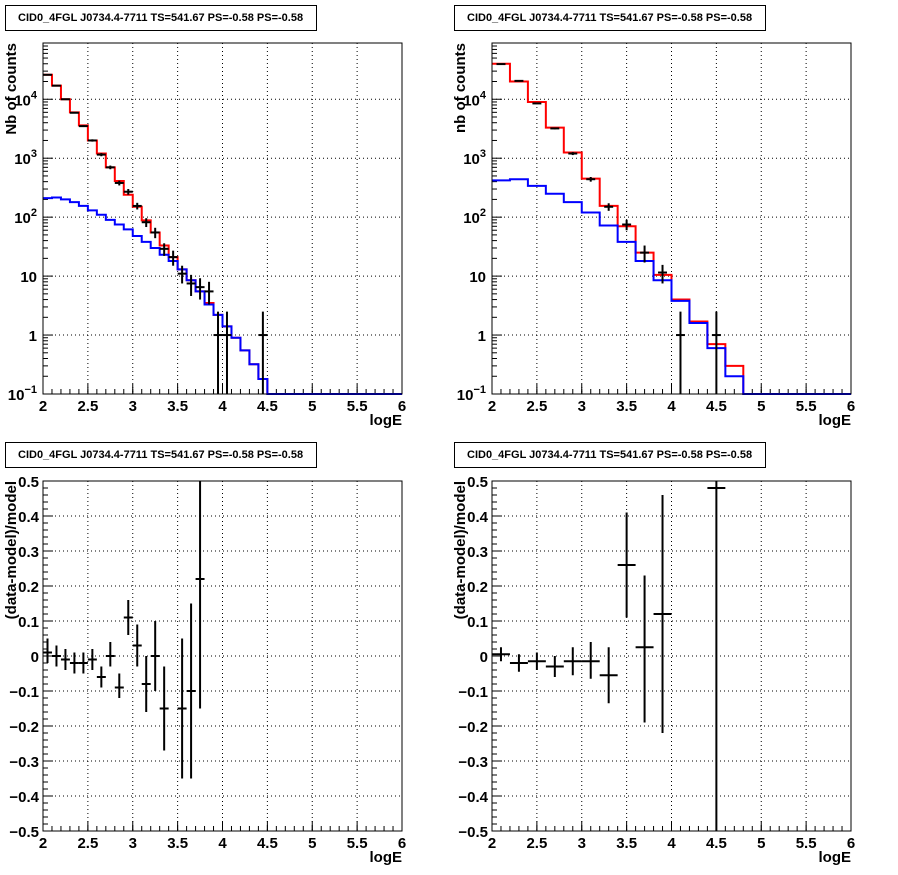  I want to click on y-tick-label: 10³, so click(474, 158).